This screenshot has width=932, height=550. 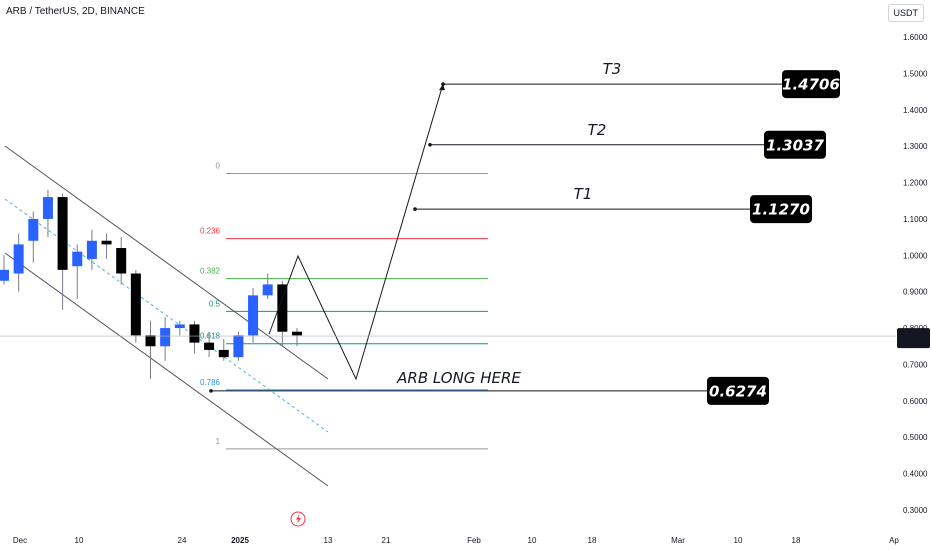 I want to click on channel-lower-line, so click(x=166, y=369).